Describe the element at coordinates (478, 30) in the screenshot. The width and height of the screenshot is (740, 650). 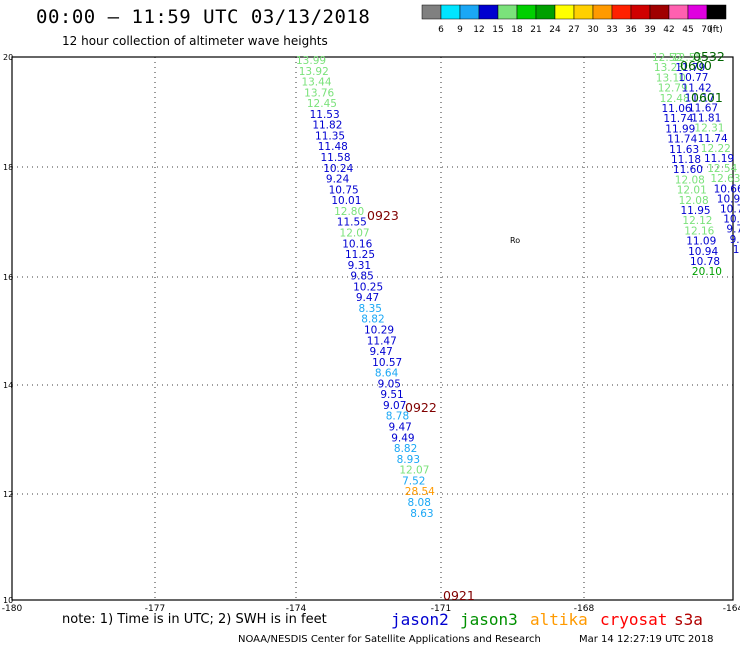
I see `colorbar-tick-label: 12` at that location.